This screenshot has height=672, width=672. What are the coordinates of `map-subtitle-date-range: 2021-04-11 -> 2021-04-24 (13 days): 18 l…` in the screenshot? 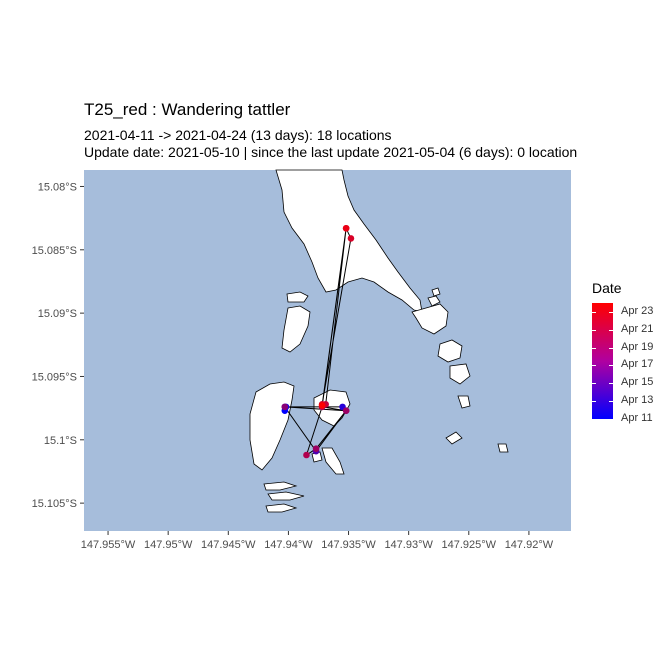 It's located at (238, 135).